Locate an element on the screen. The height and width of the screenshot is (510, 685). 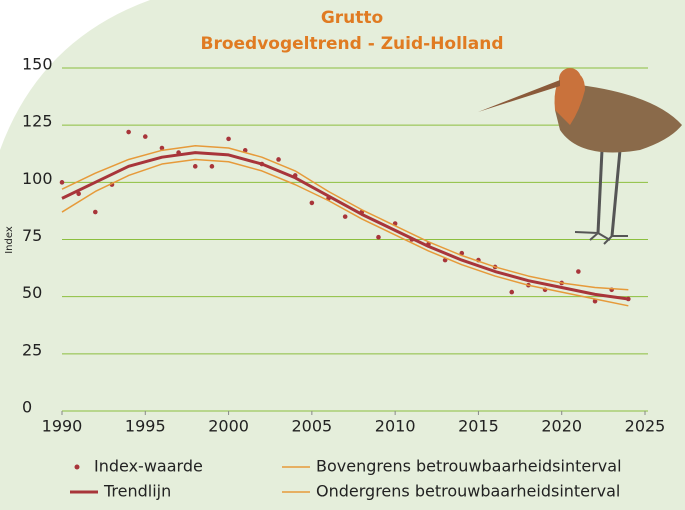
y-axis-label: Index is located at coordinates (9, 240).